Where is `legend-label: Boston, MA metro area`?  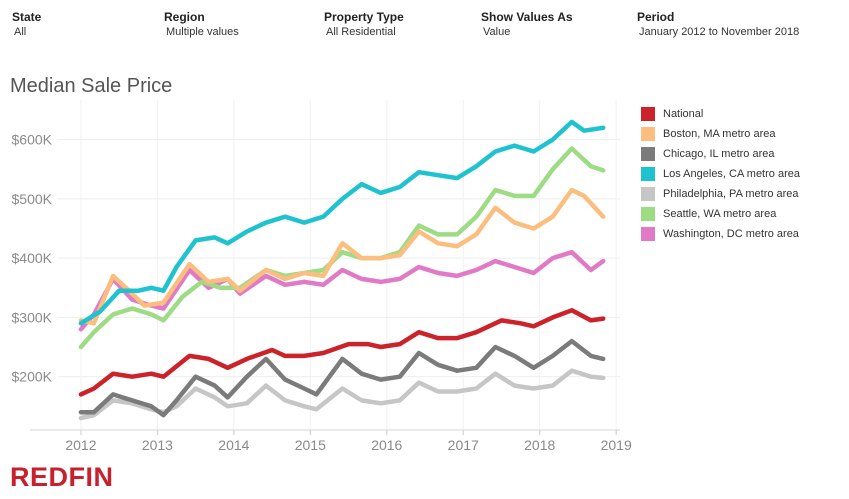
legend-label: Boston, MA metro area is located at coordinates (719, 134).